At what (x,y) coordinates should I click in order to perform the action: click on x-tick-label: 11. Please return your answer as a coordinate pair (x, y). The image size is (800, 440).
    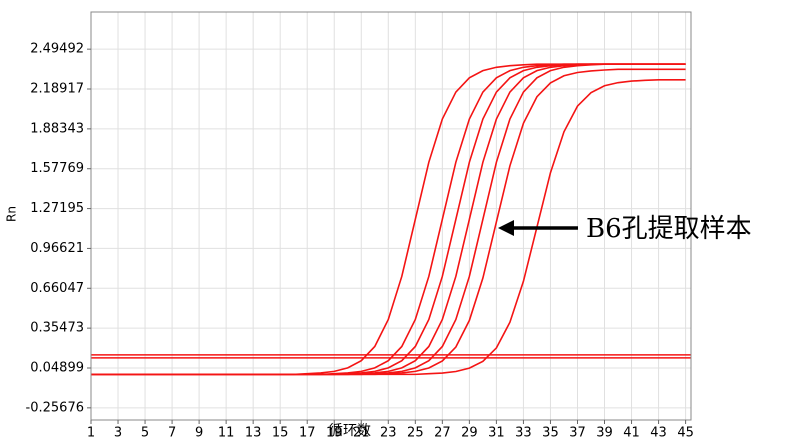
    Looking at the image, I should click on (226, 433).